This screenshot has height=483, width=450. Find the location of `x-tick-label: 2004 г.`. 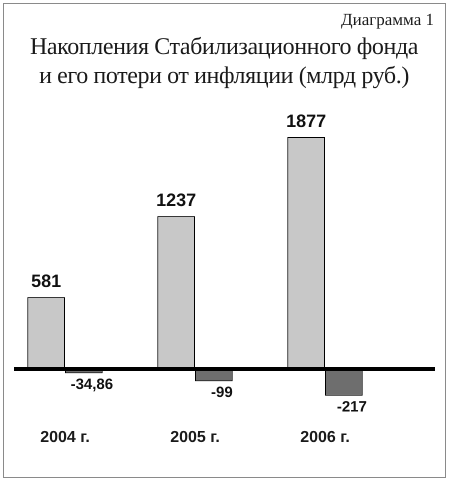

x-tick-label: 2004 г. is located at coordinates (65, 437).